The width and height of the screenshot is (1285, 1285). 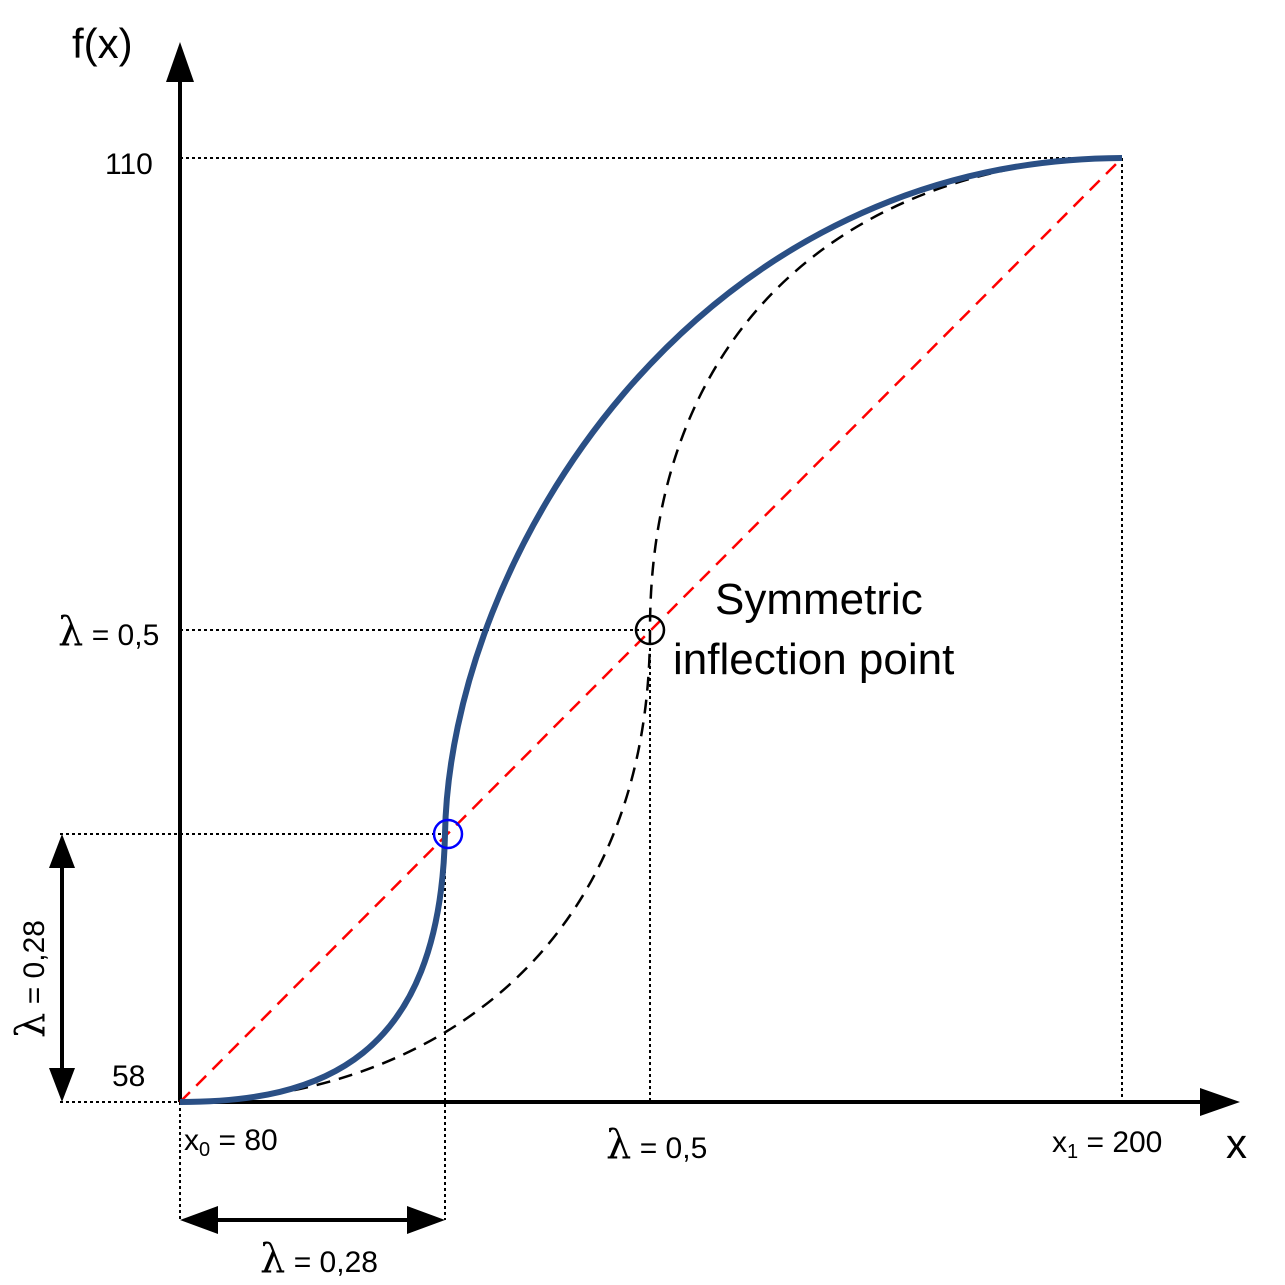 What do you see at coordinates (1107, 1144) in the screenshot?
I see `x1-label: x1 = 200` at bounding box center [1107, 1144].